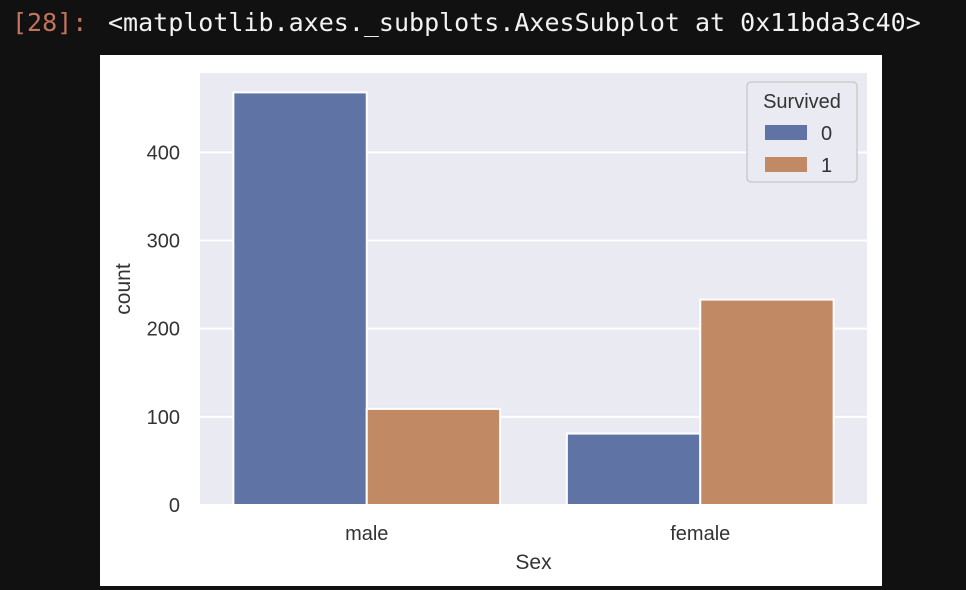 The height and width of the screenshot is (590, 966). What do you see at coordinates (163, 330) in the screenshot?
I see `y-tick-label: 200` at bounding box center [163, 330].